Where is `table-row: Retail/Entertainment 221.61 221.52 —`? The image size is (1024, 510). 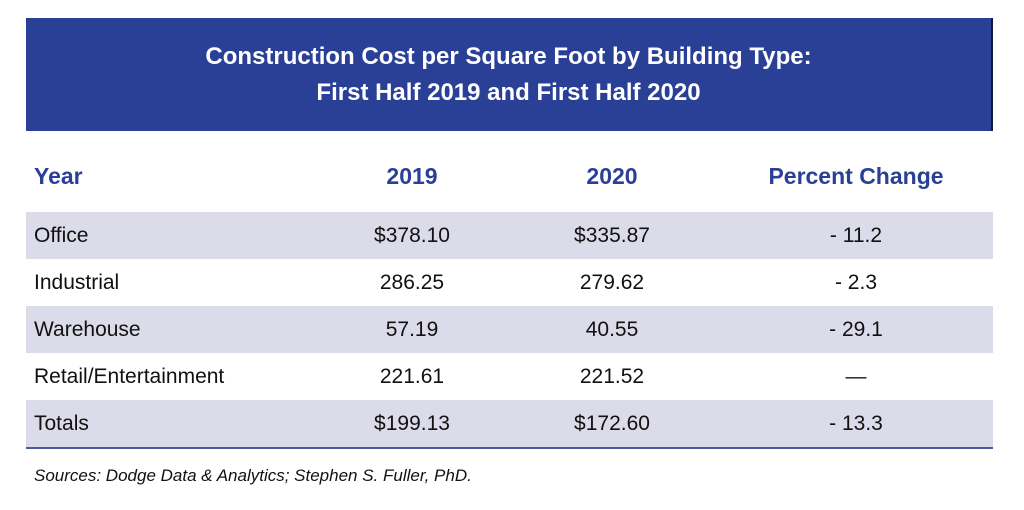
table-row: Retail/Entertainment 221.61 221.52 — is located at coordinates (509, 376).